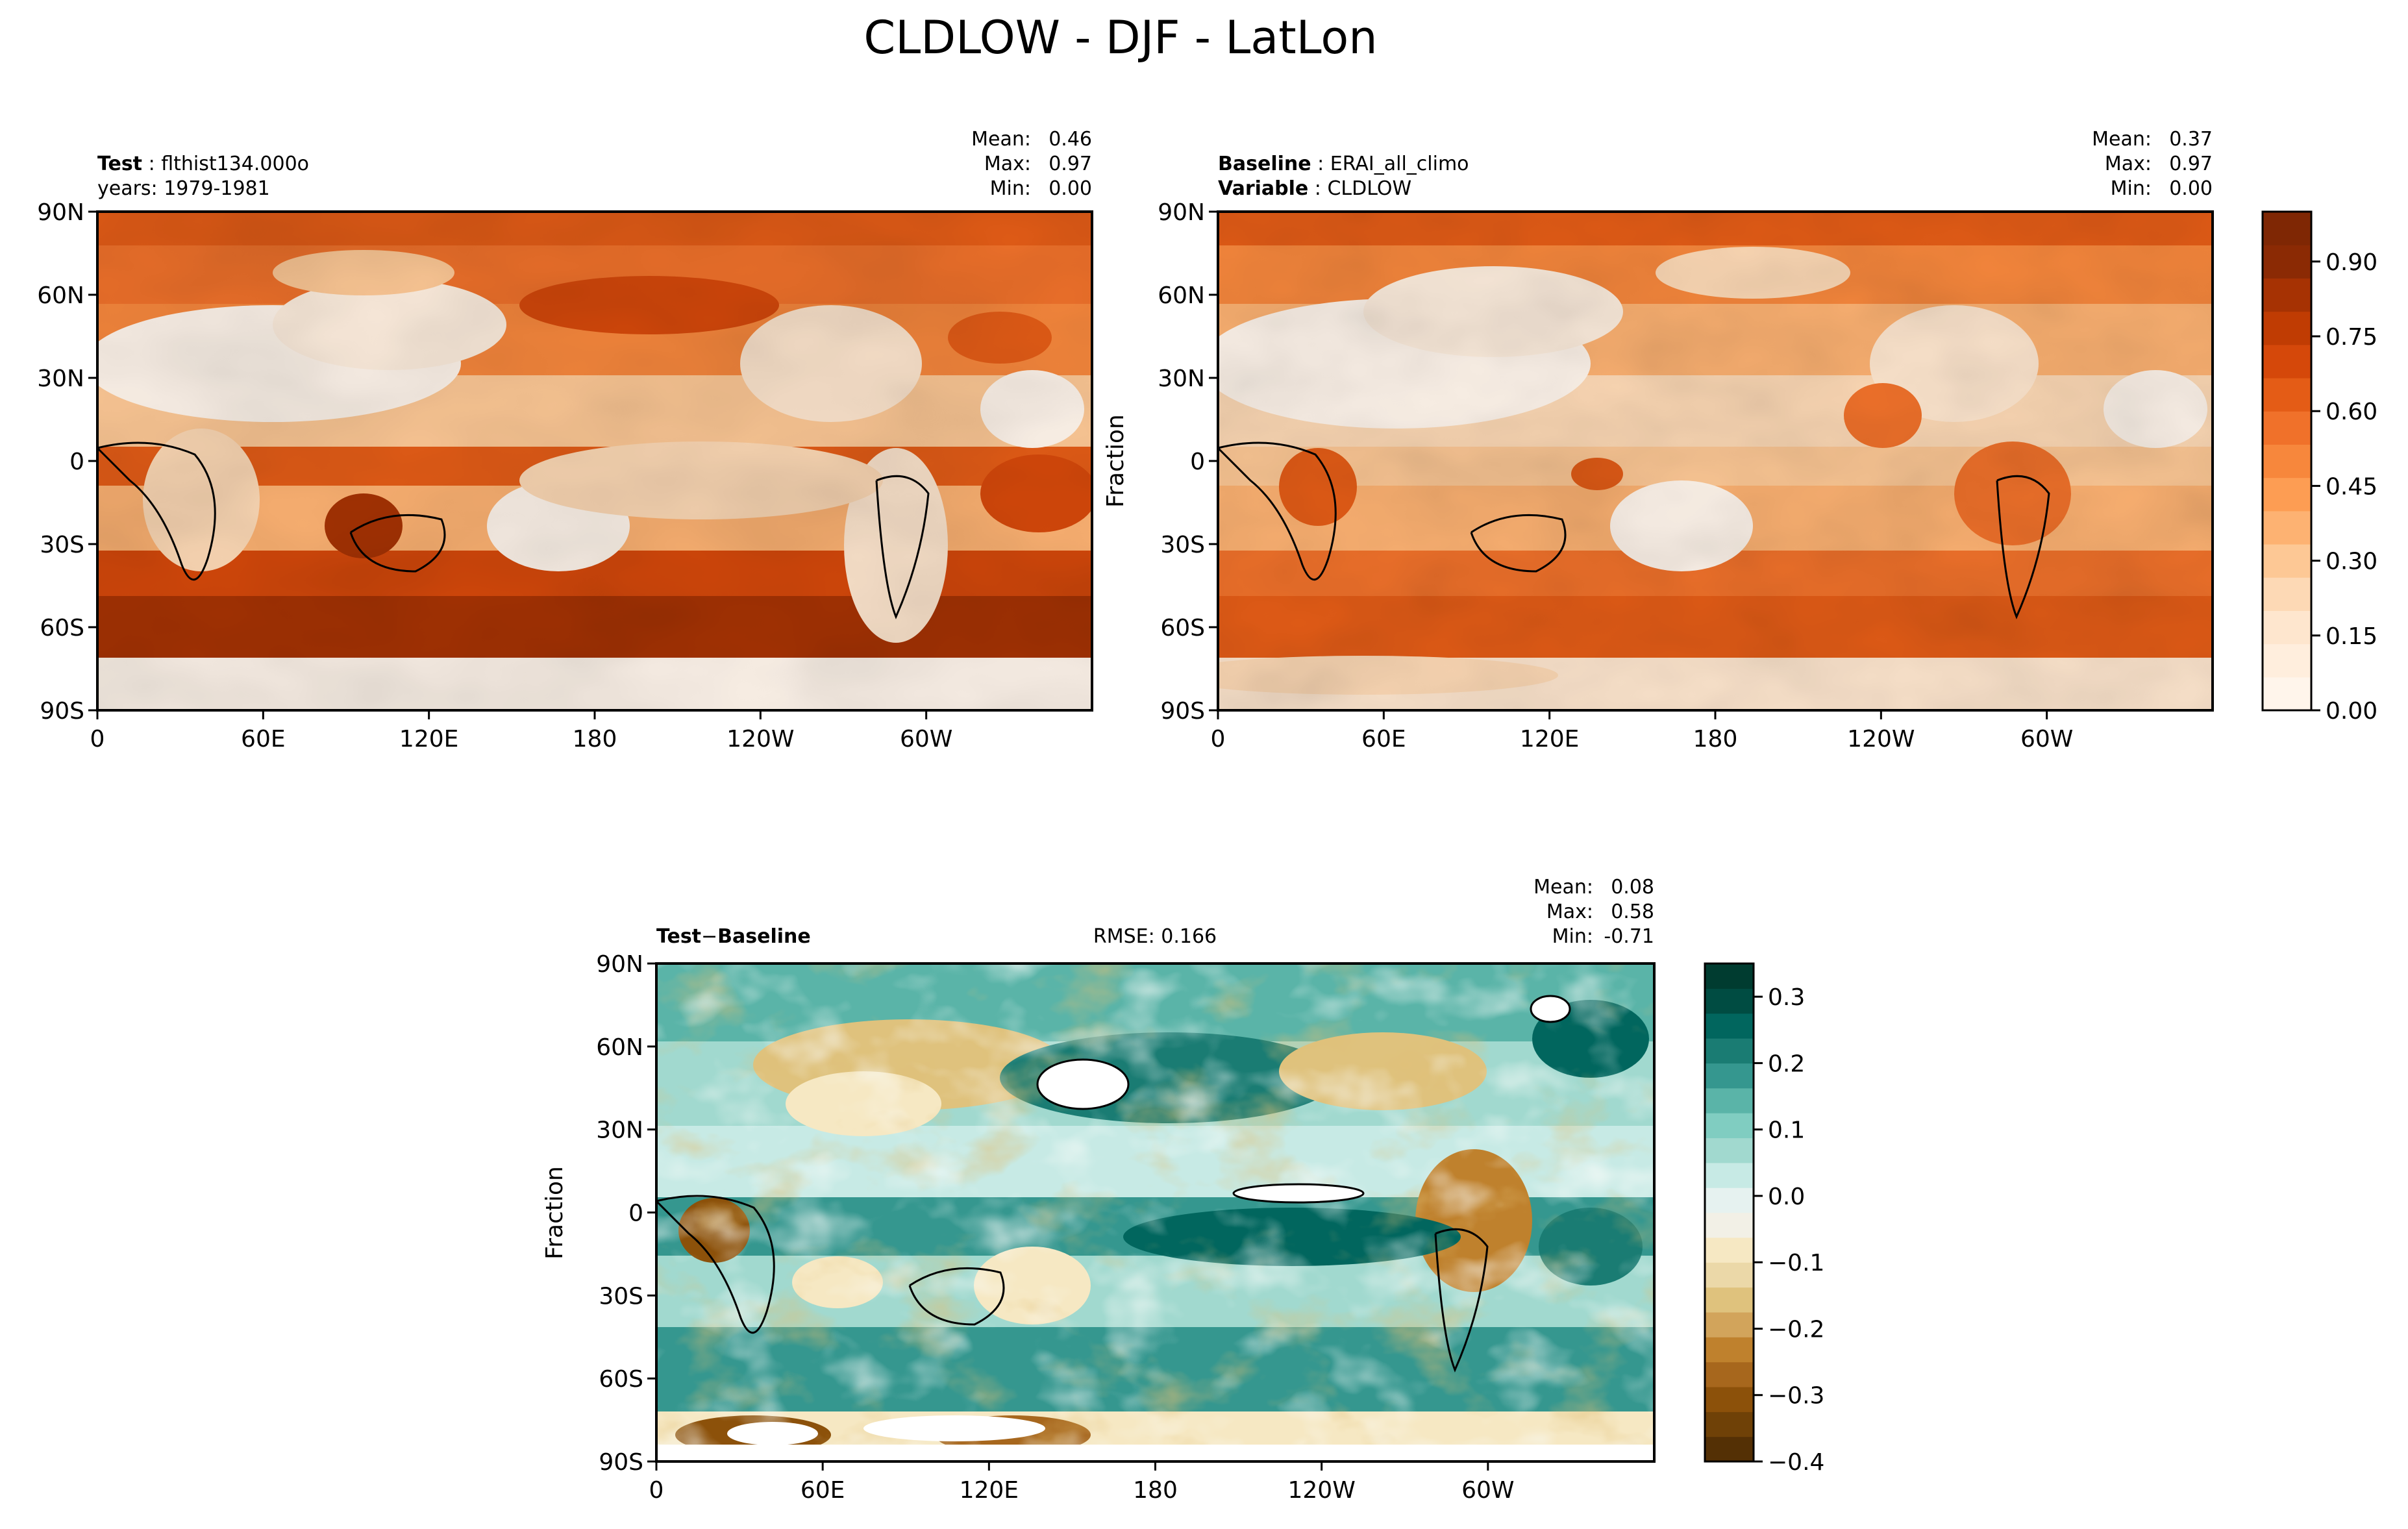 The width and height of the screenshot is (2408, 1529). What do you see at coordinates (2191, 139) in the screenshot?
I see `stat-value: 0.37` at bounding box center [2191, 139].